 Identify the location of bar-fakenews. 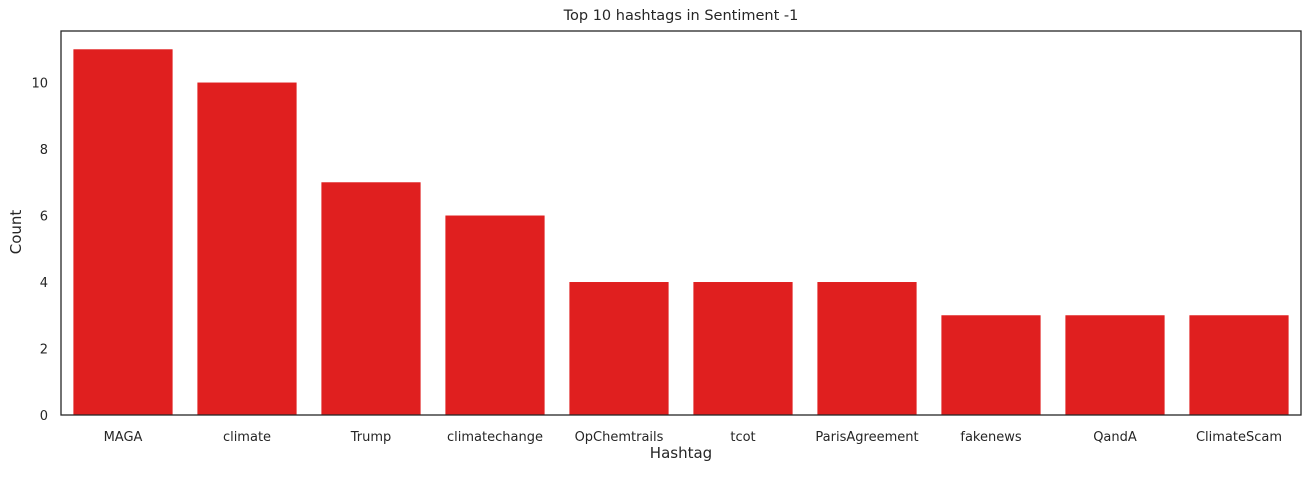
(991, 365).